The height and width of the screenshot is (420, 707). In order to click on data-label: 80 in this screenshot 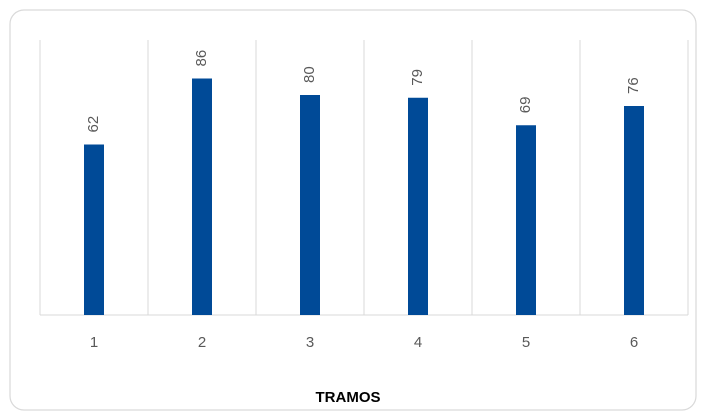, I will do `click(309, 74)`.